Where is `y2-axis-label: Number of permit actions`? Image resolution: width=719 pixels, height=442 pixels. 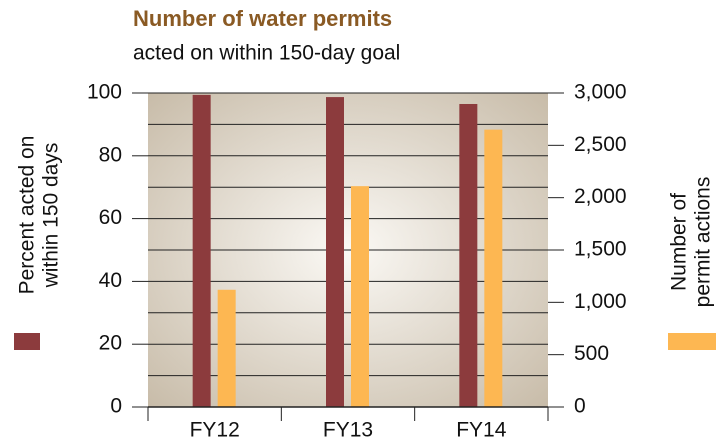
y2-axis-label: Number of permit actions is located at coordinates (691, 242).